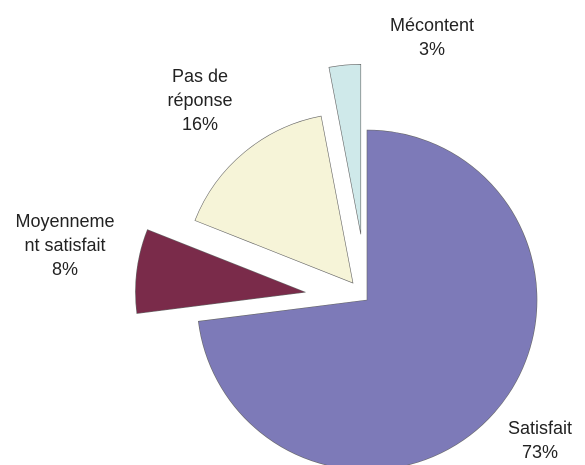 The width and height of the screenshot is (585, 465). What do you see at coordinates (540, 440) in the screenshot?
I see `slice-label: Satisfait 73%` at bounding box center [540, 440].